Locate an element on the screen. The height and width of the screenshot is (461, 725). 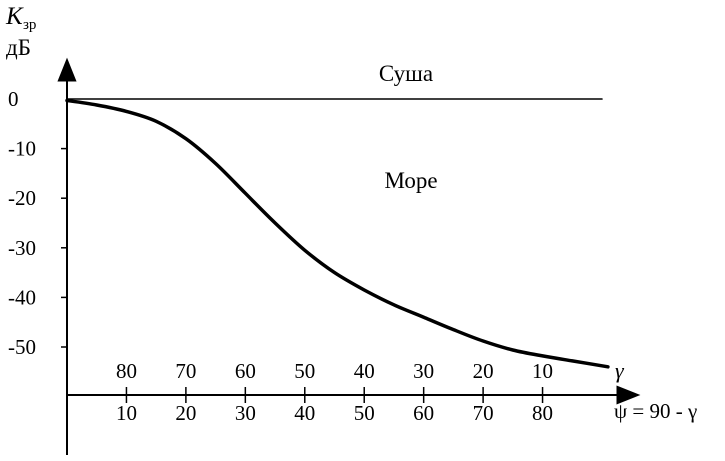
x-tick-label-psi: 40 is located at coordinates (304, 413).